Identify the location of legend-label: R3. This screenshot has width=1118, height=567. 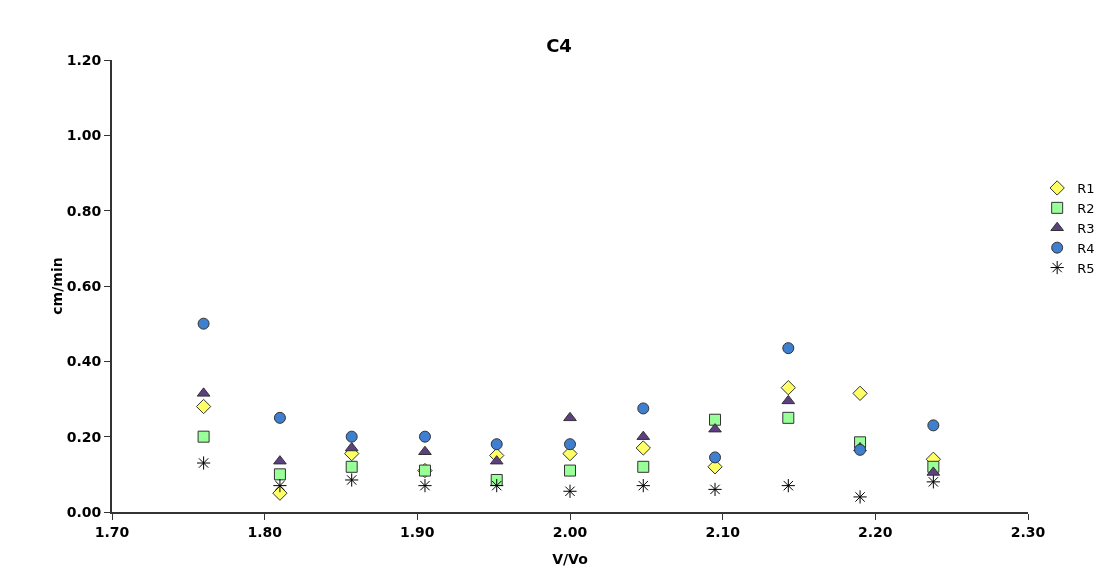
(1086, 228).